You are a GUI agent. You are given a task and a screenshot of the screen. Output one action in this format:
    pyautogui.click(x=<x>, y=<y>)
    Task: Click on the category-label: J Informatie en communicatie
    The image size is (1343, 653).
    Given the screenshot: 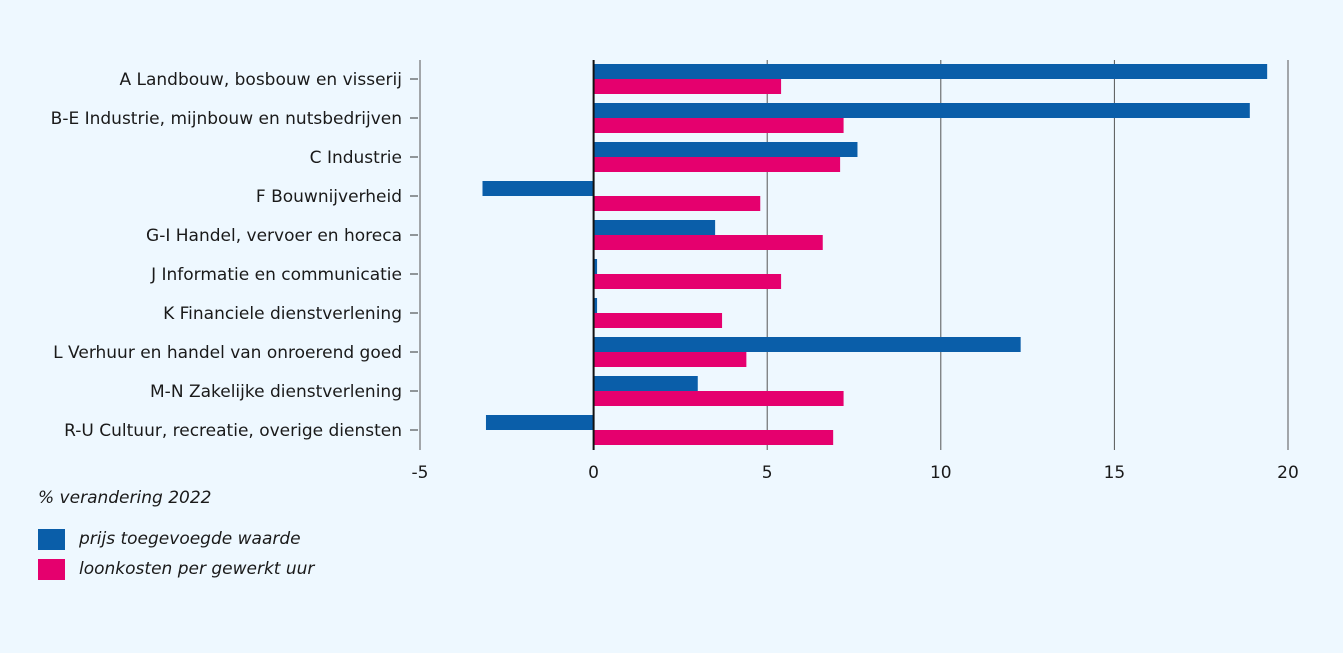 What is the action you would take?
    pyautogui.click(x=276, y=275)
    